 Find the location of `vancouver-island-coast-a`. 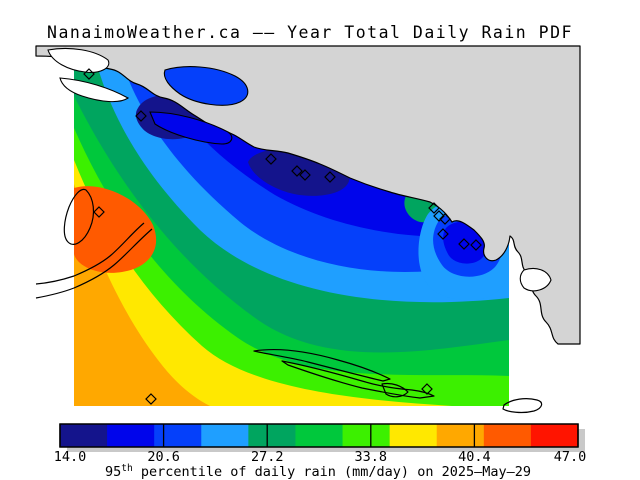

vancouver-island-coast-a is located at coordinates (94, 263).